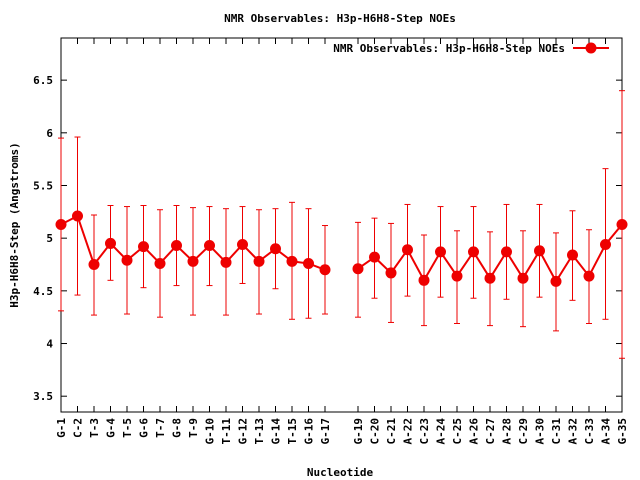 This screenshot has height=480, width=640. What do you see at coordinates (441, 431) in the screenshot?
I see `x-tick-label: A-24` at bounding box center [441, 431].